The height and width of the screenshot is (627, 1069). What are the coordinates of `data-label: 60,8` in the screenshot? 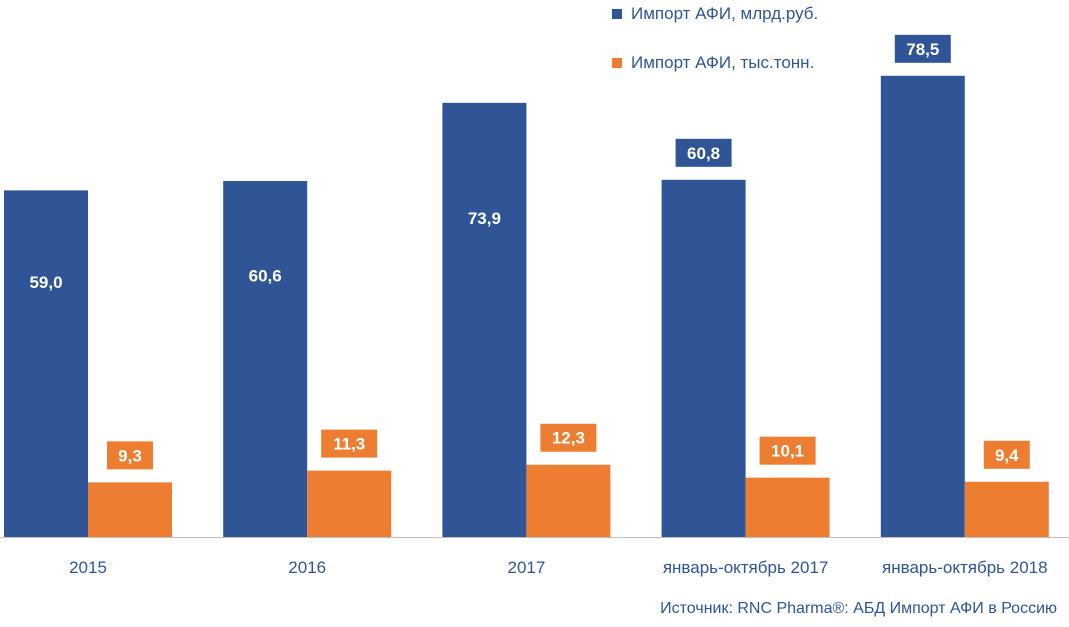 It's located at (703, 153).